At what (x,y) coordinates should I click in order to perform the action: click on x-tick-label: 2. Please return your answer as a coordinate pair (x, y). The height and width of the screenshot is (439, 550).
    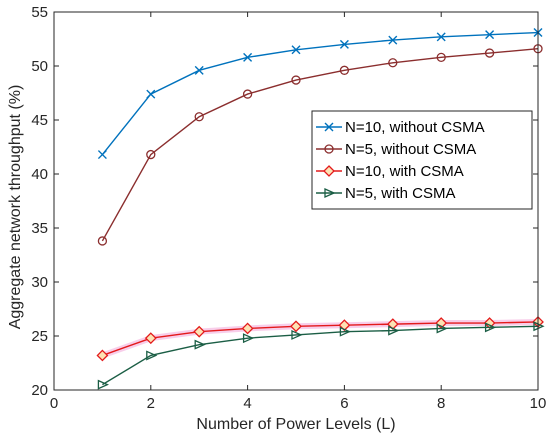
    Looking at the image, I should click on (151, 403).